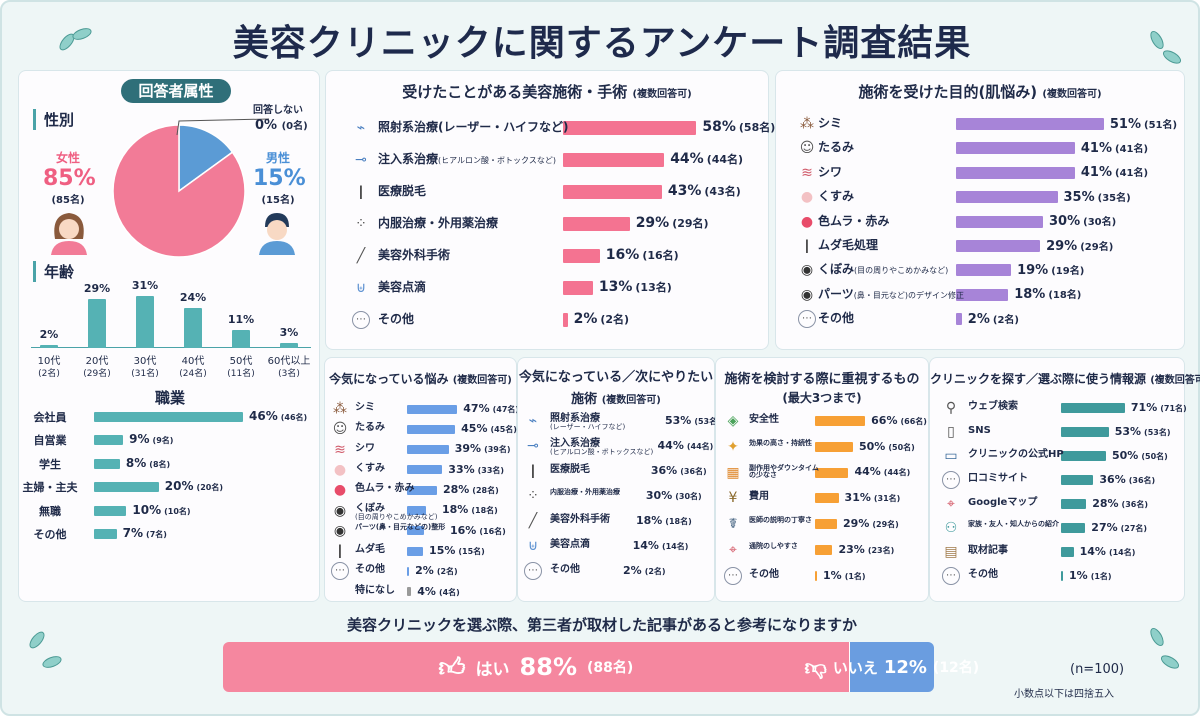 The width and height of the screenshot is (1200, 716). Describe the element at coordinates (757, 127) in the screenshot. I see `treatments-count: (58名)` at that location.